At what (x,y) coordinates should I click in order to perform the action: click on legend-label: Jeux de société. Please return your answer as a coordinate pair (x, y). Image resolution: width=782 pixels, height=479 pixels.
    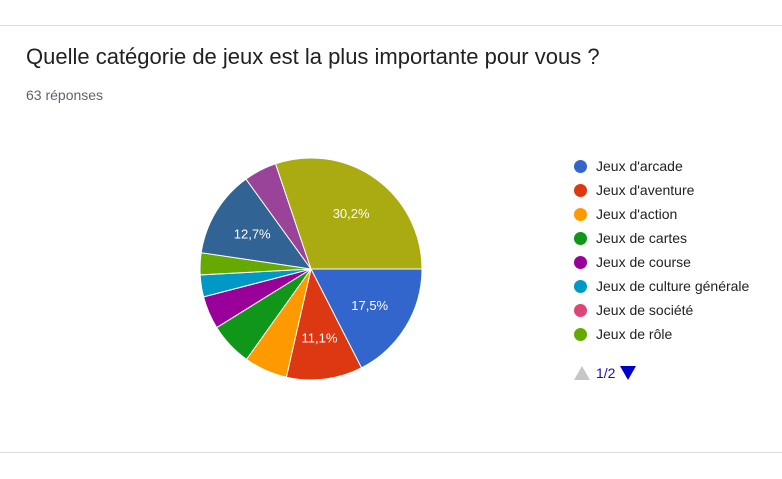
    Looking at the image, I should click on (645, 310).